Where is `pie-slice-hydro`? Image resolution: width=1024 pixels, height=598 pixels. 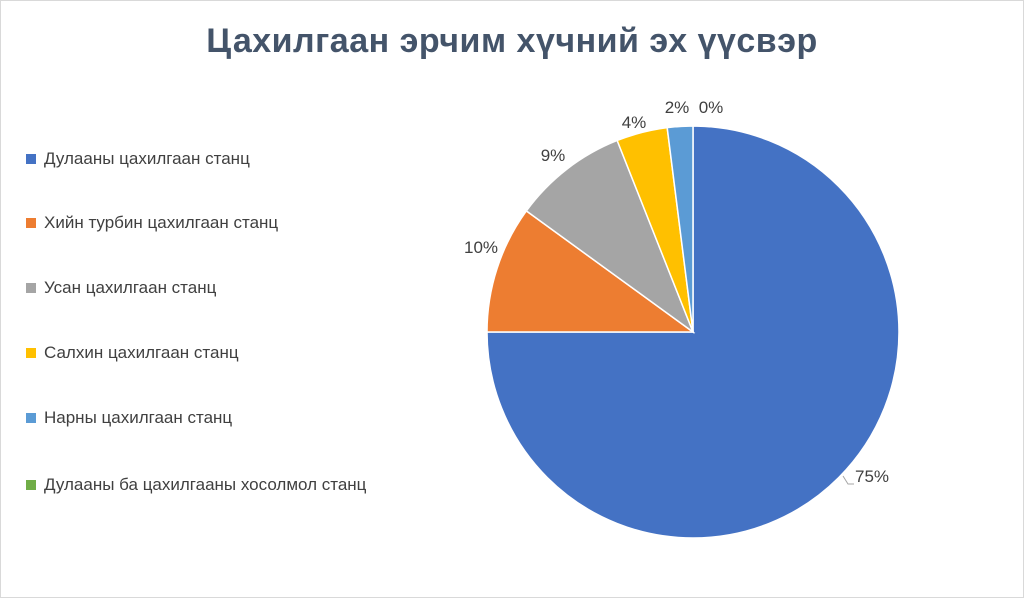 pie-slice-hydro is located at coordinates (610, 237).